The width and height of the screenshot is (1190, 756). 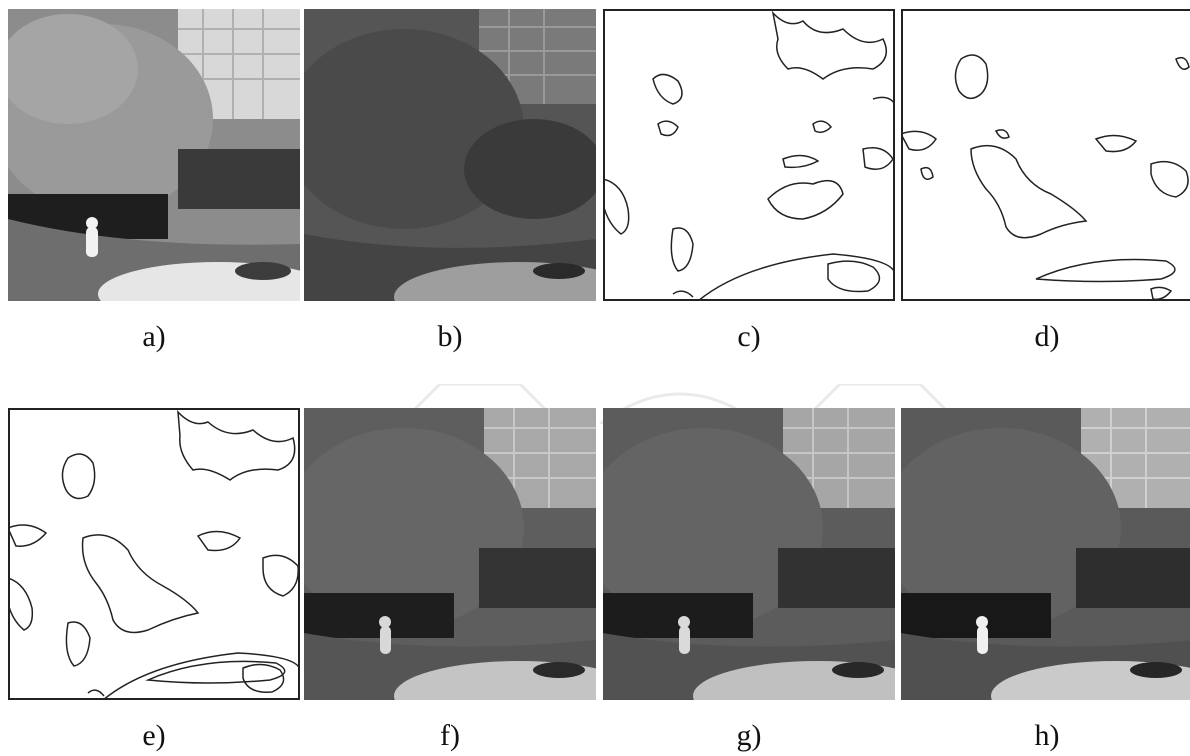 I want to click on panel-e-edge-map, so click(x=154, y=554).